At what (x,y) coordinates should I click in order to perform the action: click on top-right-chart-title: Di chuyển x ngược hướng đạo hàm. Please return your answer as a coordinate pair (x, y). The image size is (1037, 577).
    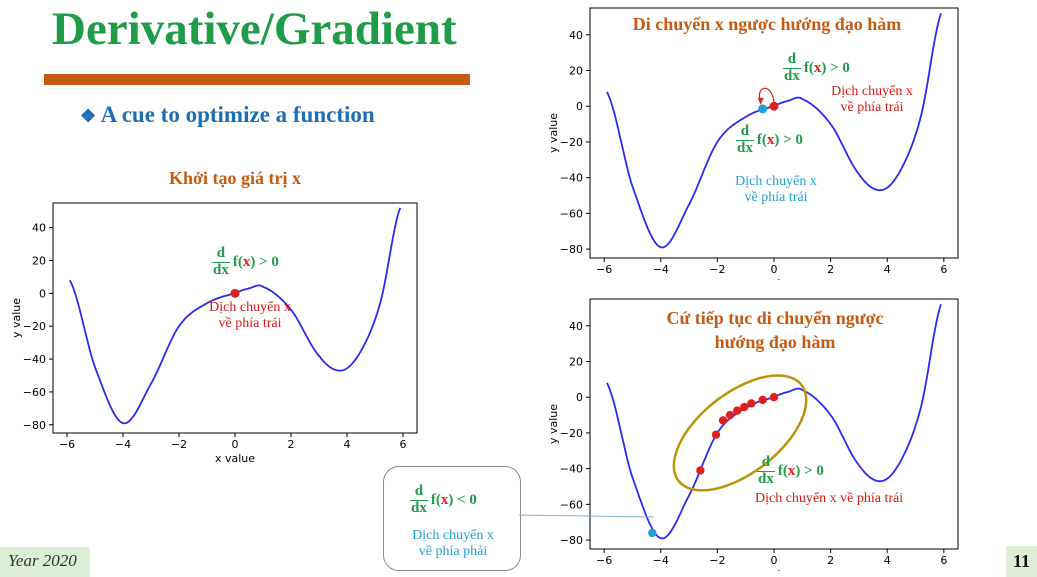
    Looking at the image, I should click on (767, 24).